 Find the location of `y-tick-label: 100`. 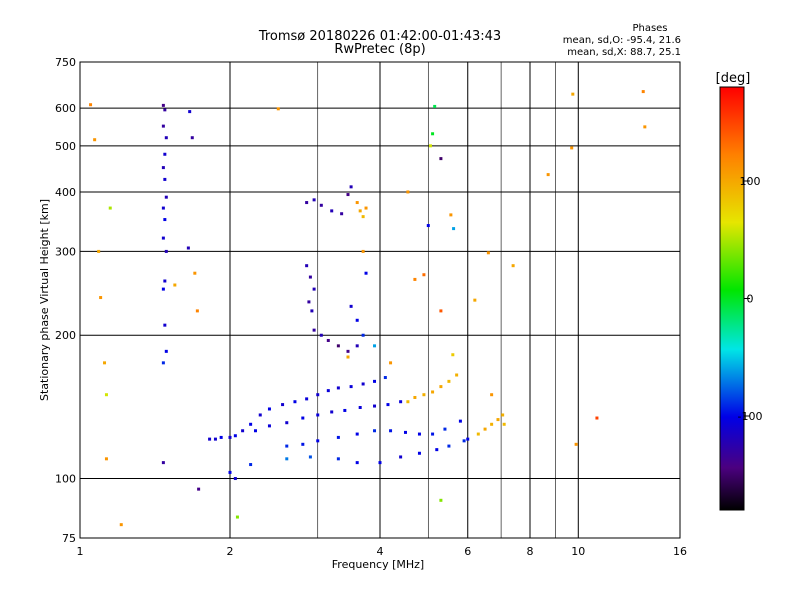

y-tick-label: 100 is located at coordinates (65, 479).